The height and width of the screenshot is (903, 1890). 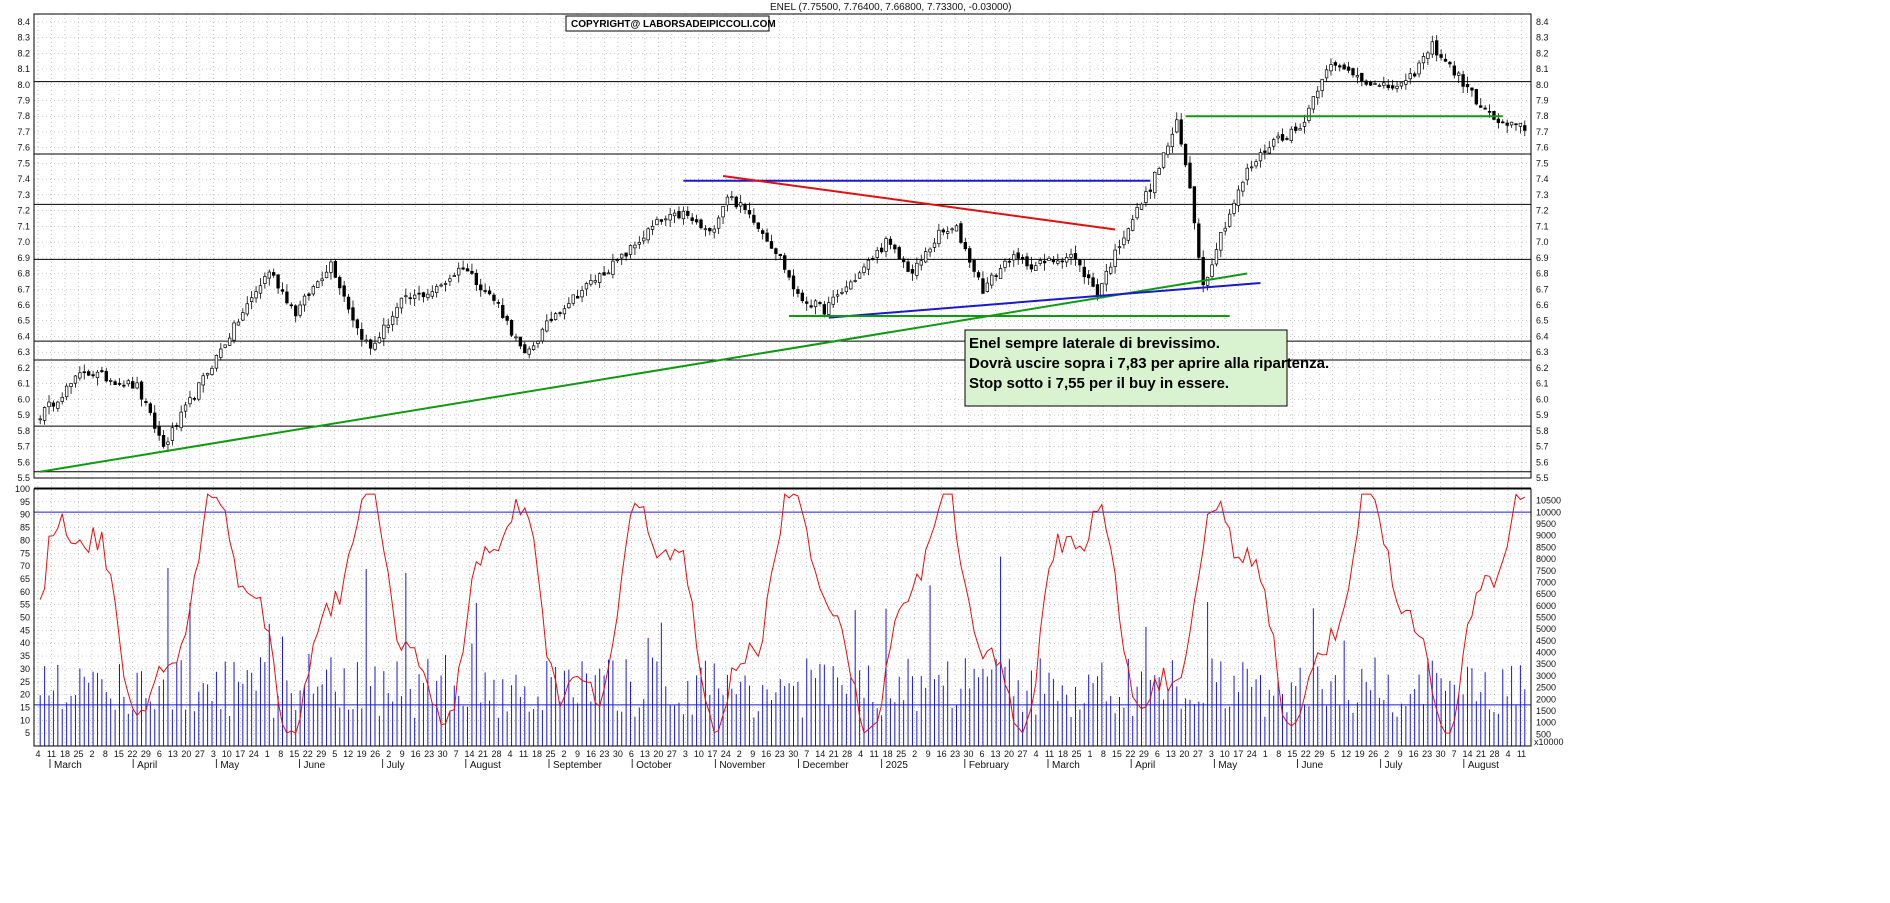 I want to click on x-day-tick: 11, so click(x=1049, y=754).